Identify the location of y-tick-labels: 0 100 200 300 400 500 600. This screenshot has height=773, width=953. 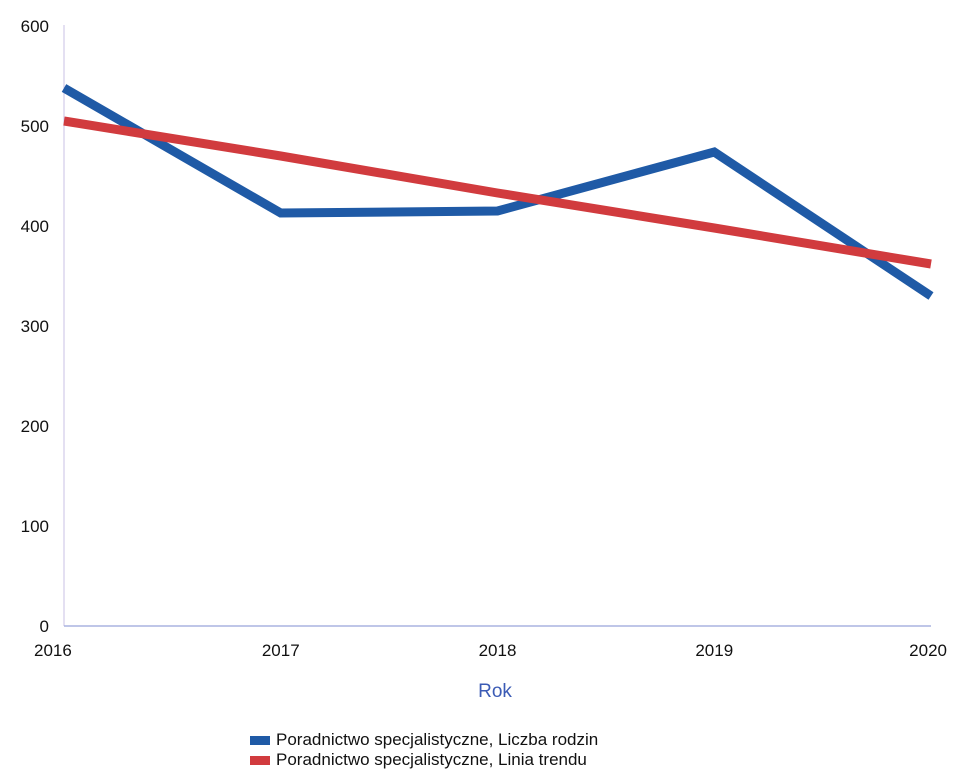
(35, 326).